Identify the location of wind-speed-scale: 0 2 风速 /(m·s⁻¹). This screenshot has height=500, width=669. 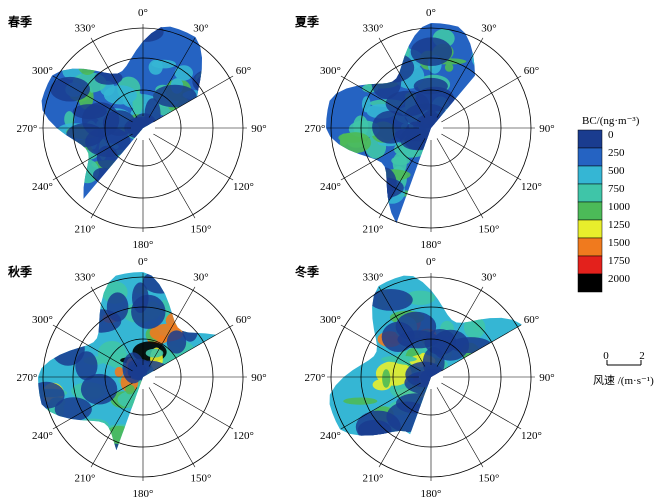
(623, 368).